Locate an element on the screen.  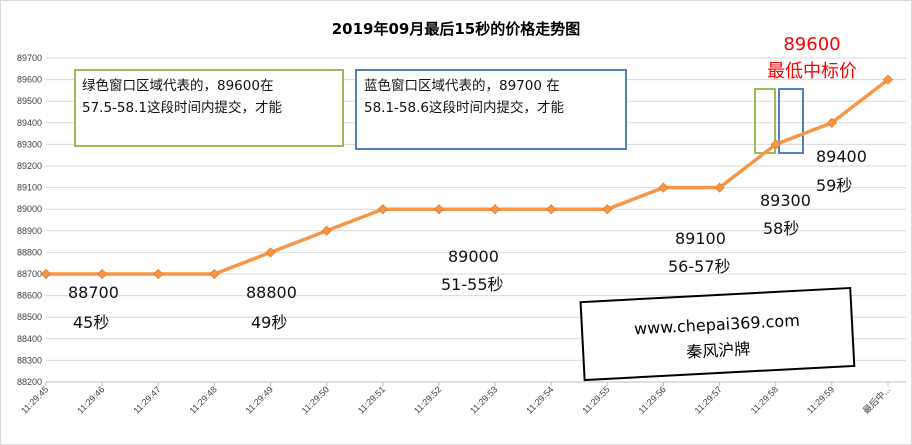
annotation-time-45: 45秒 is located at coordinates (91, 322).